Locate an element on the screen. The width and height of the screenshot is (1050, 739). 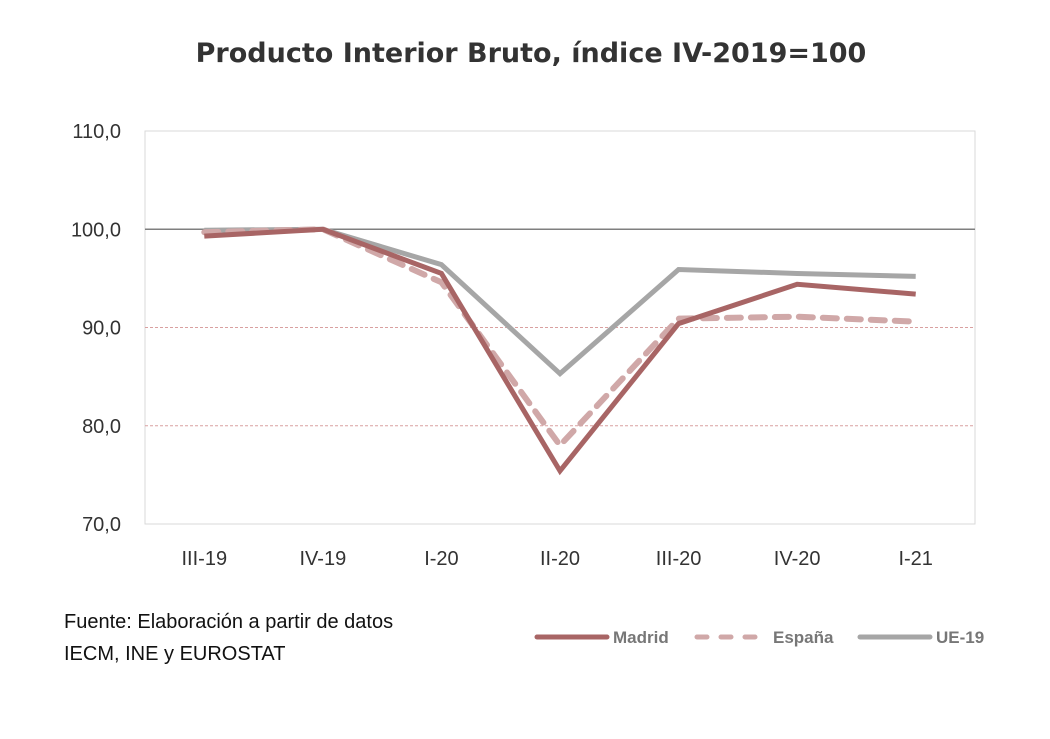
legend-label: Madrid is located at coordinates (641, 637).